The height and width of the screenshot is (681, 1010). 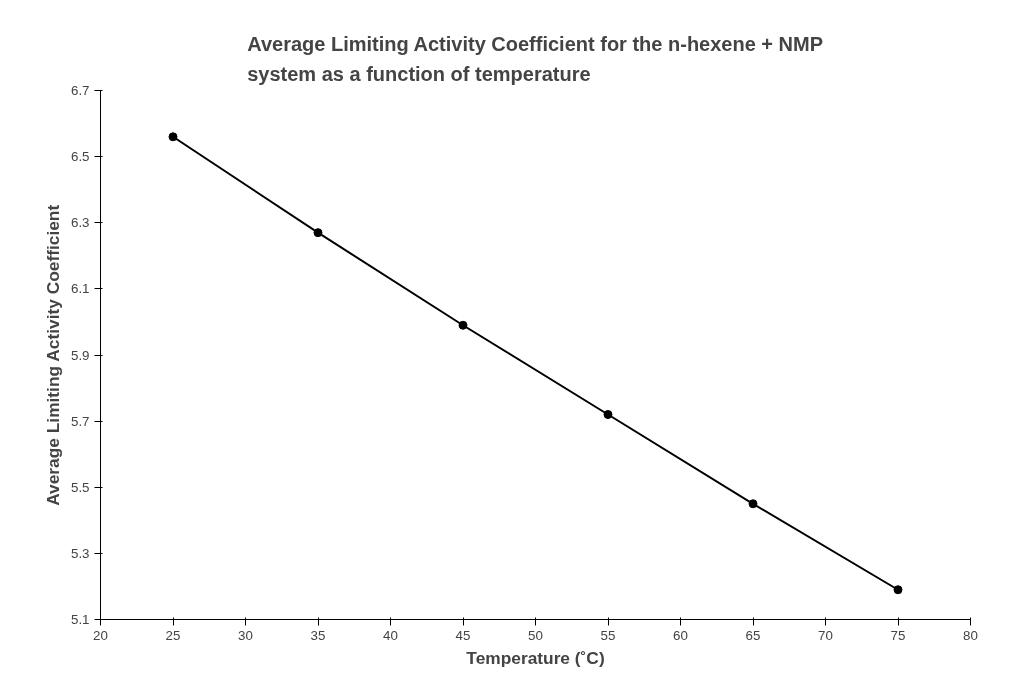 What do you see at coordinates (825, 635) in the screenshot?
I see `x-tick-label: 70` at bounding box center [825, 635].